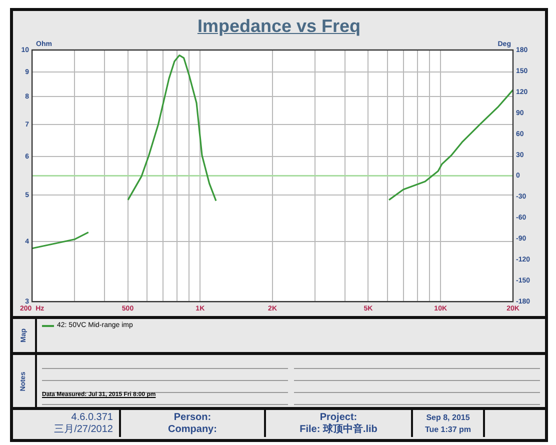 This screenshot has width=556, height=445. I want to click on text: 4.6.0.371, so click(92, 418).